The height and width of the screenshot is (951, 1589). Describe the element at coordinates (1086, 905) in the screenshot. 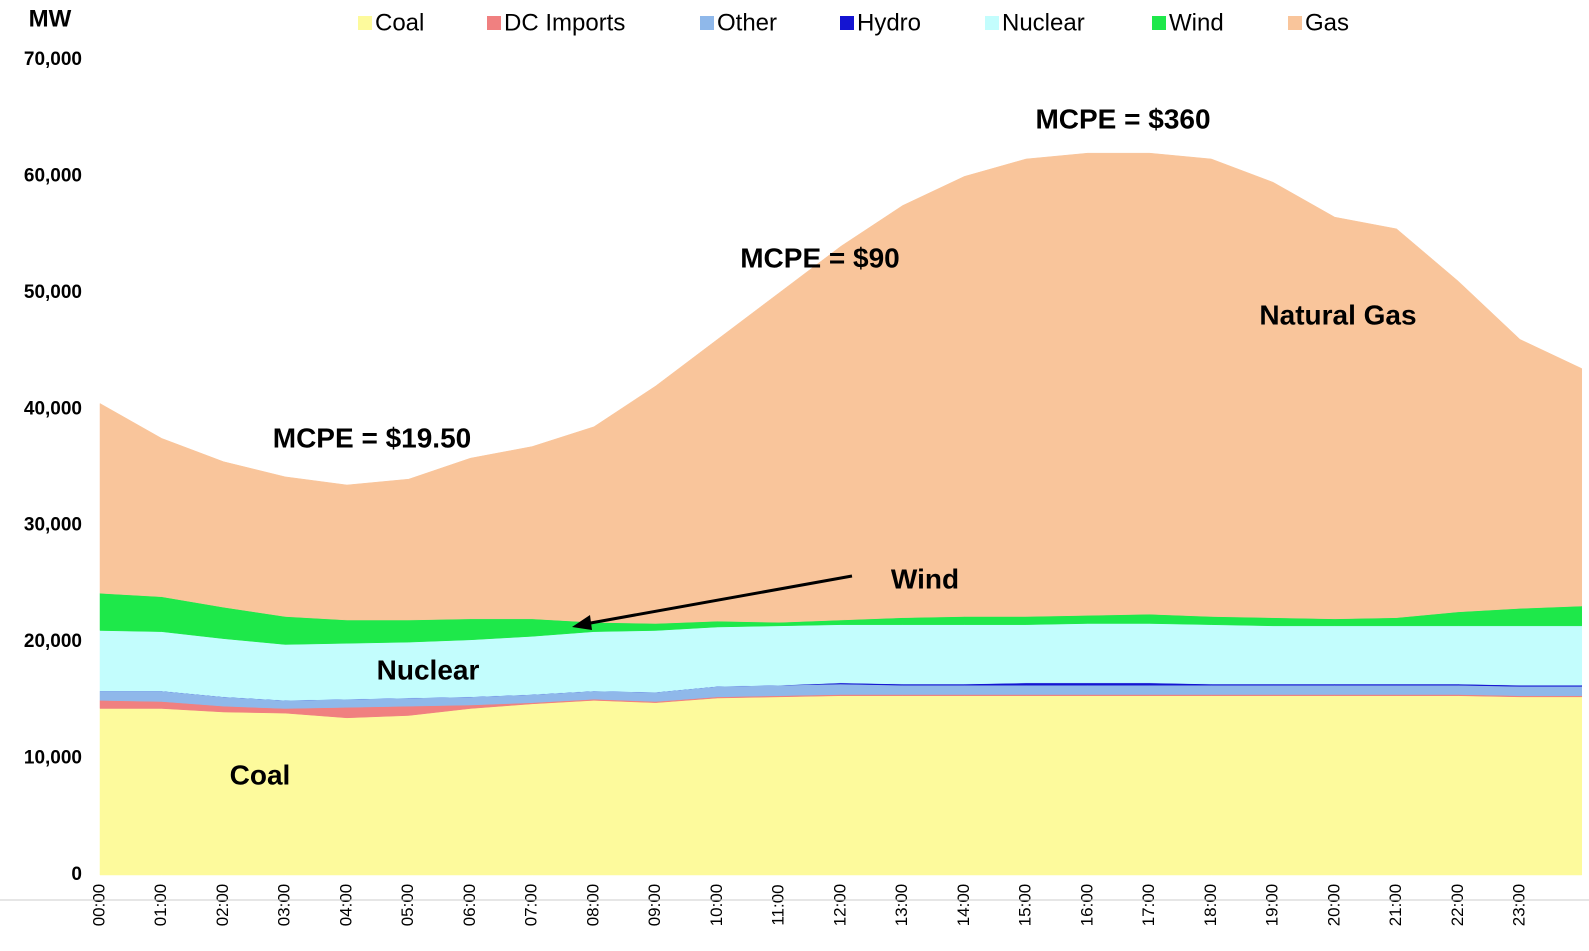

I see `x-tick-label: 16:00` at that location.